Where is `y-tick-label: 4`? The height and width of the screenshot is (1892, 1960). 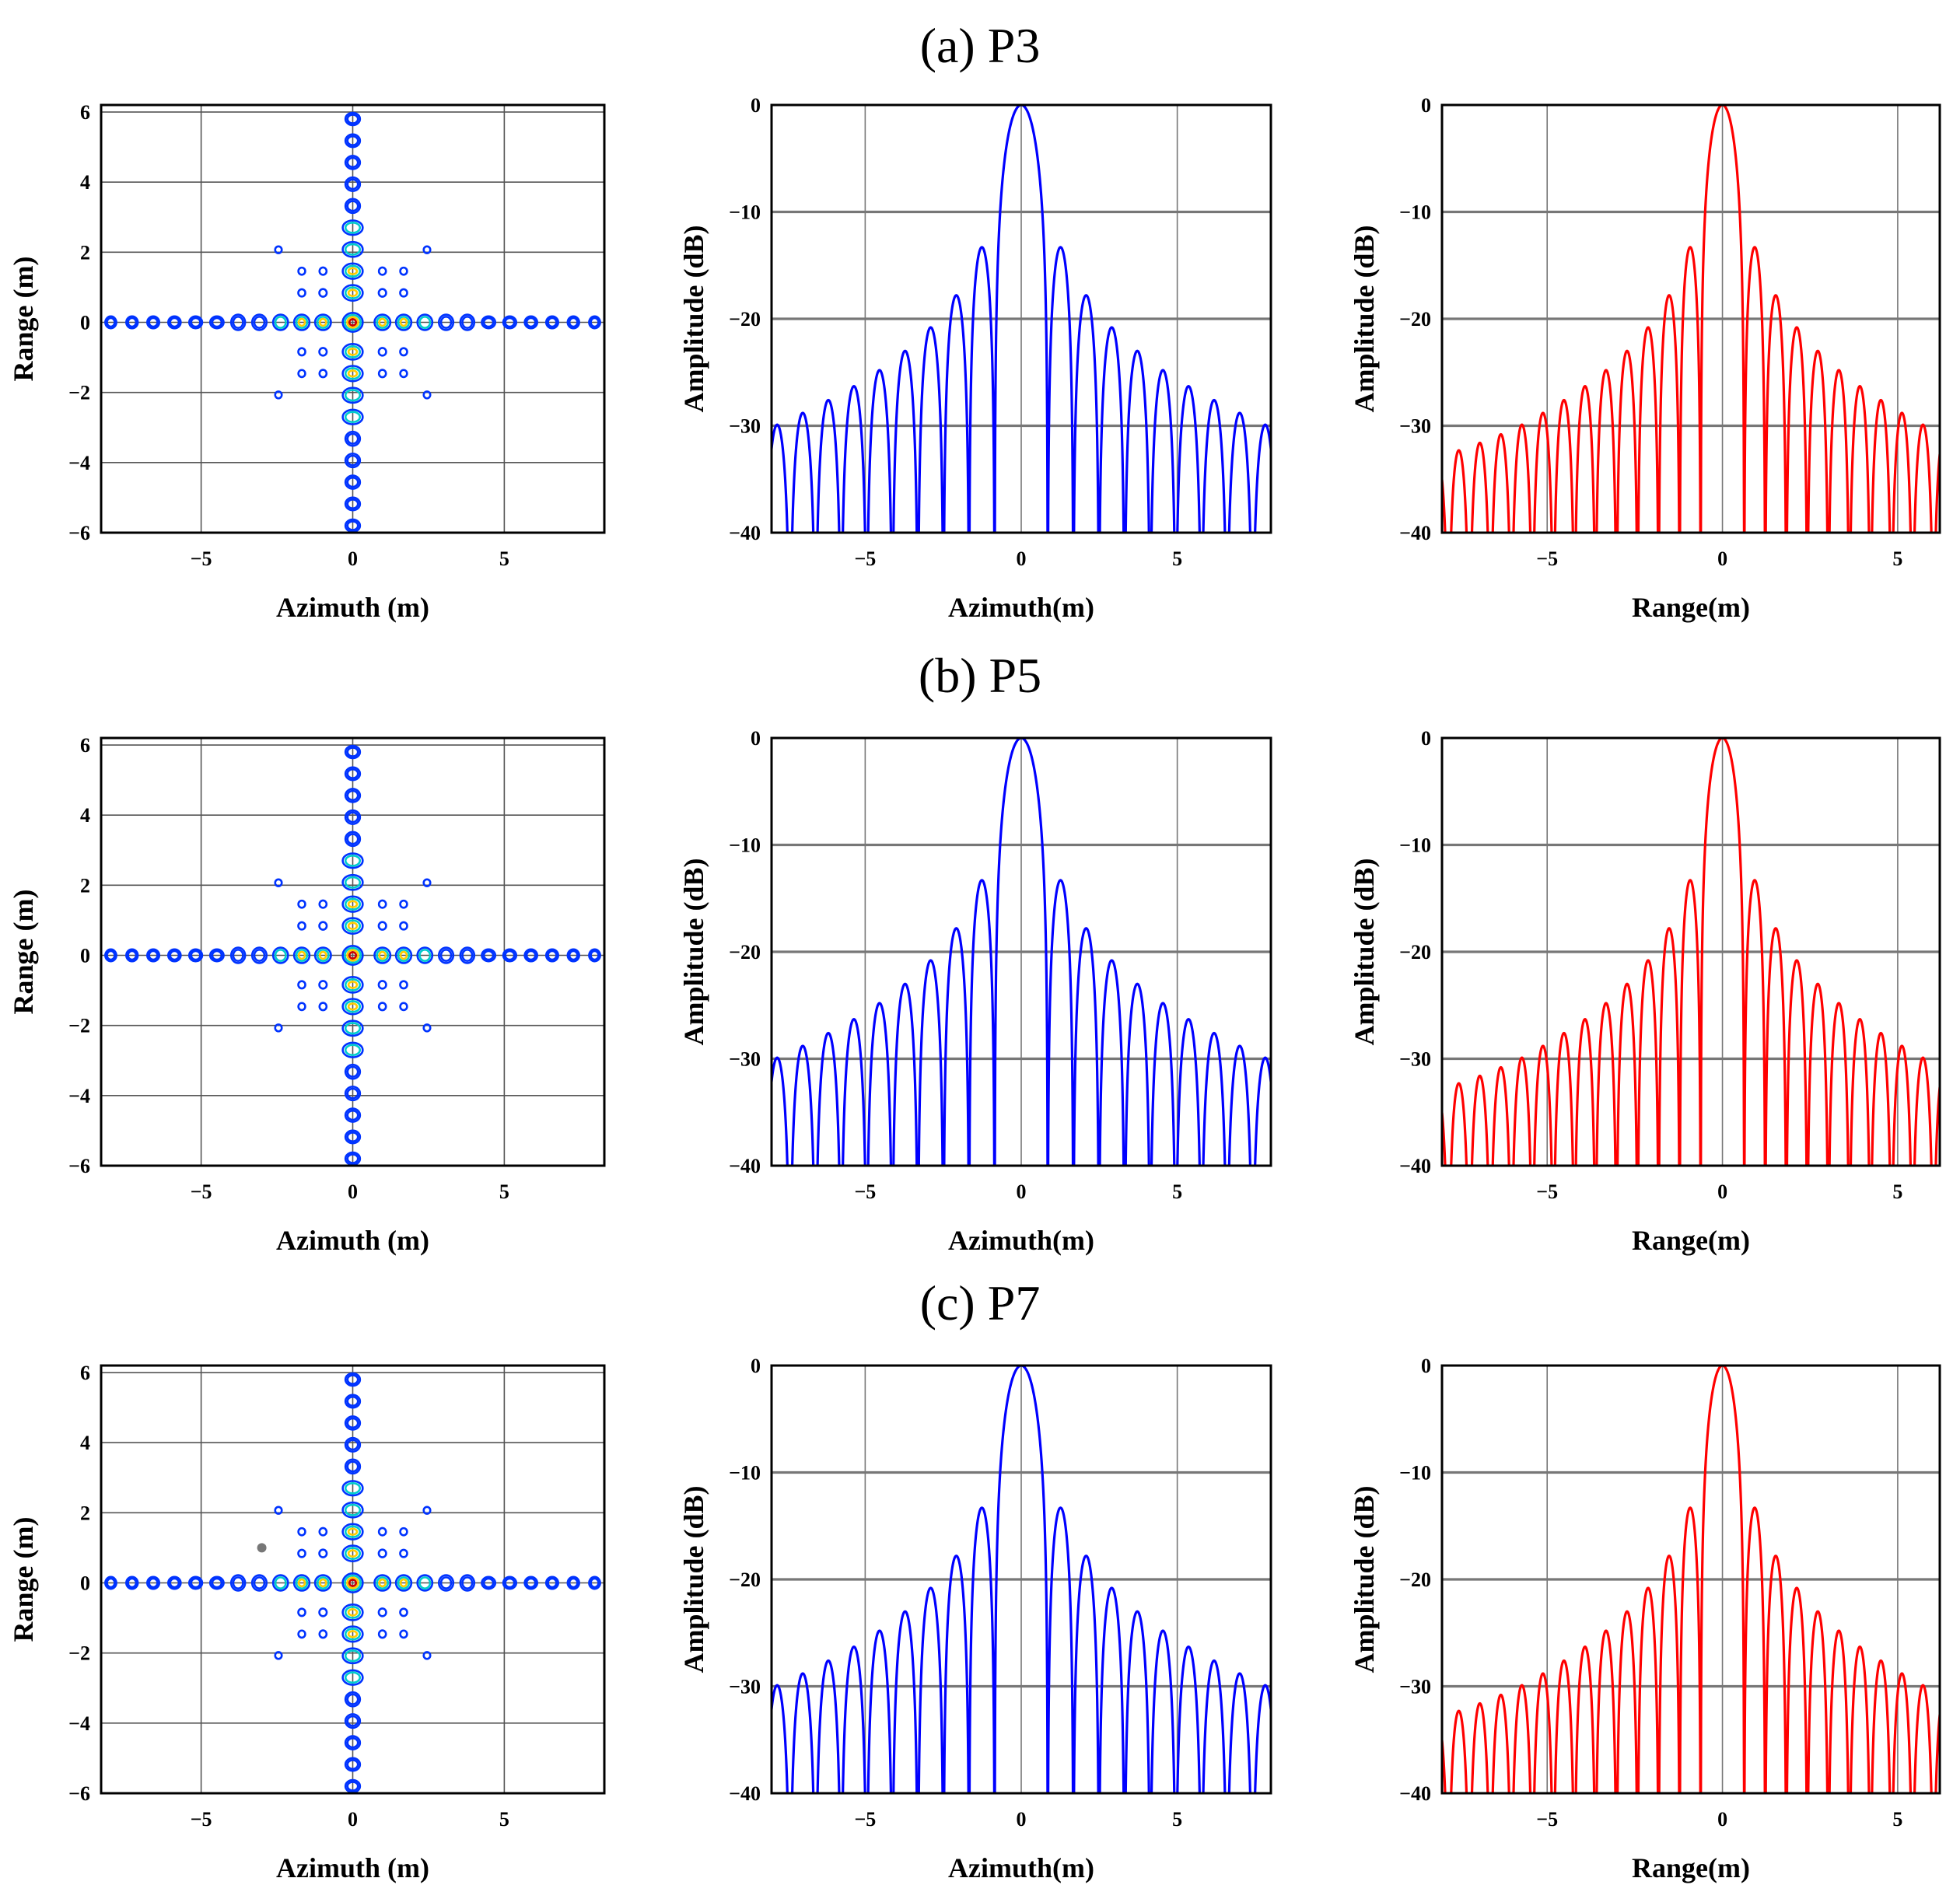
y-tick-label: 4 is located at coordinates (85, 1443).